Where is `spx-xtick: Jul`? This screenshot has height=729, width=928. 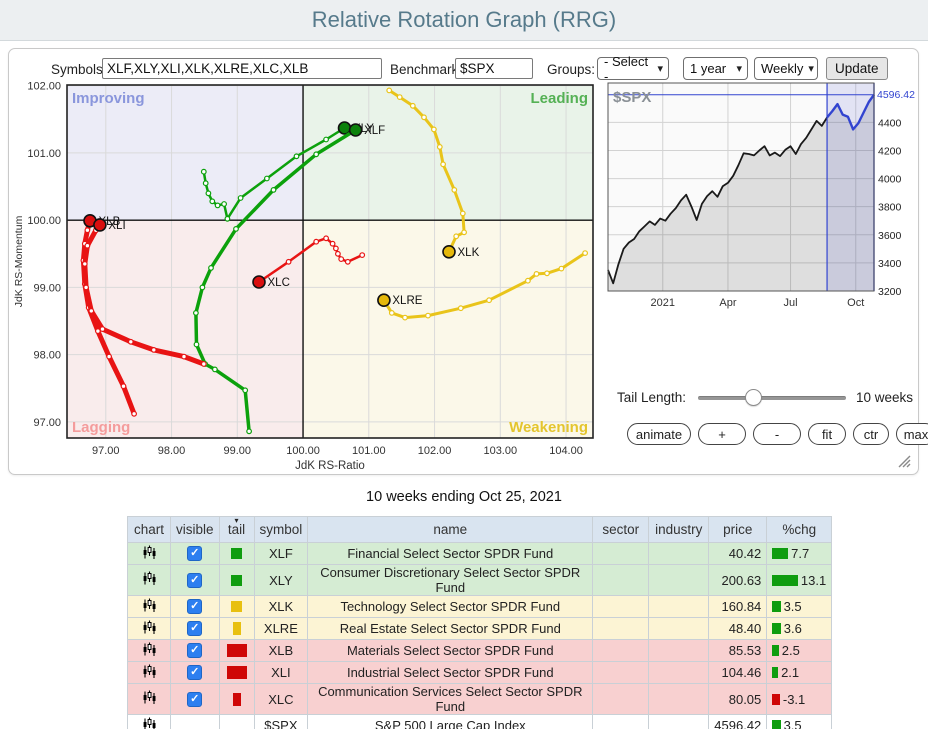 spx-xtick: Jul is located at coordinates (791, 303).